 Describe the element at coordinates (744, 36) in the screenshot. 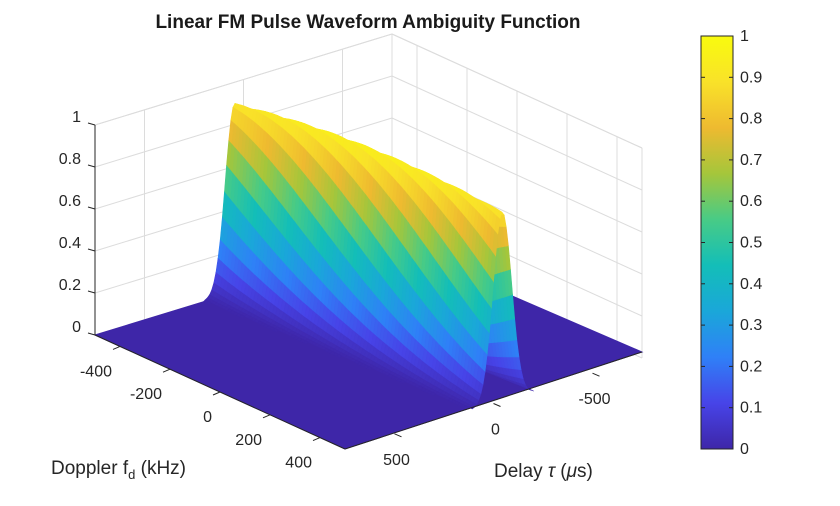

I see `colorbar-tick-label: 1` at that location.